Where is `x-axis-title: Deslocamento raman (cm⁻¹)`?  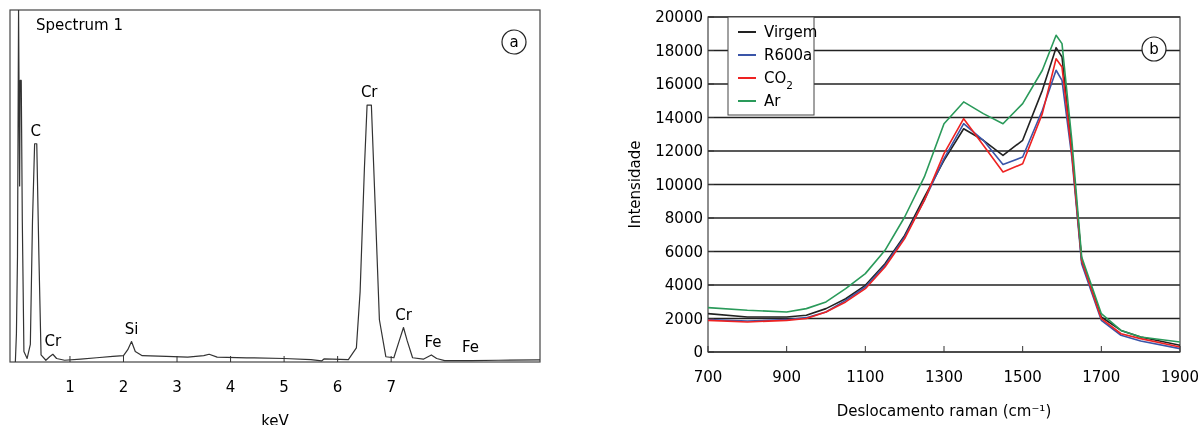 x-axis-title: Deslocamento raman (cm⁻¹) is located at coordinates (944, 411).